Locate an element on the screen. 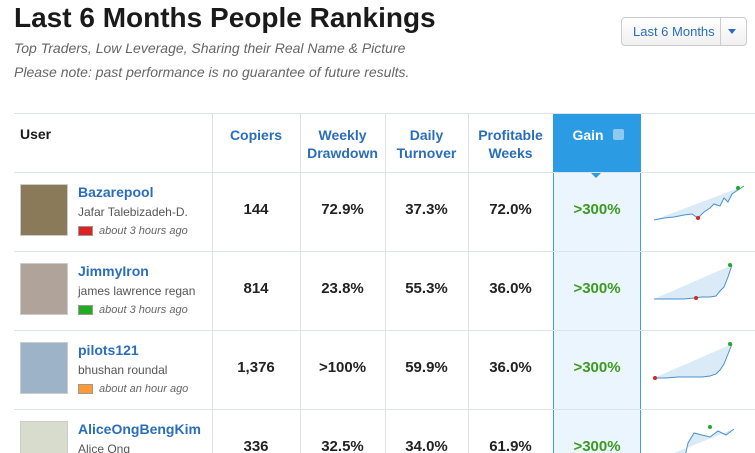 The height and width of the screenshot is (453, 755). gain-pointer is located at coordinates (596, 175).